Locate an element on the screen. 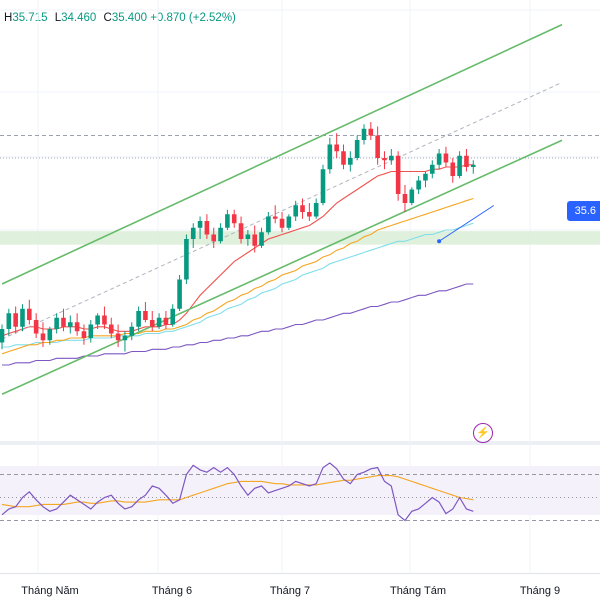 The image size is (600, 600). x-tick-label: Tháng Năm is located at coordinates (49, 591).